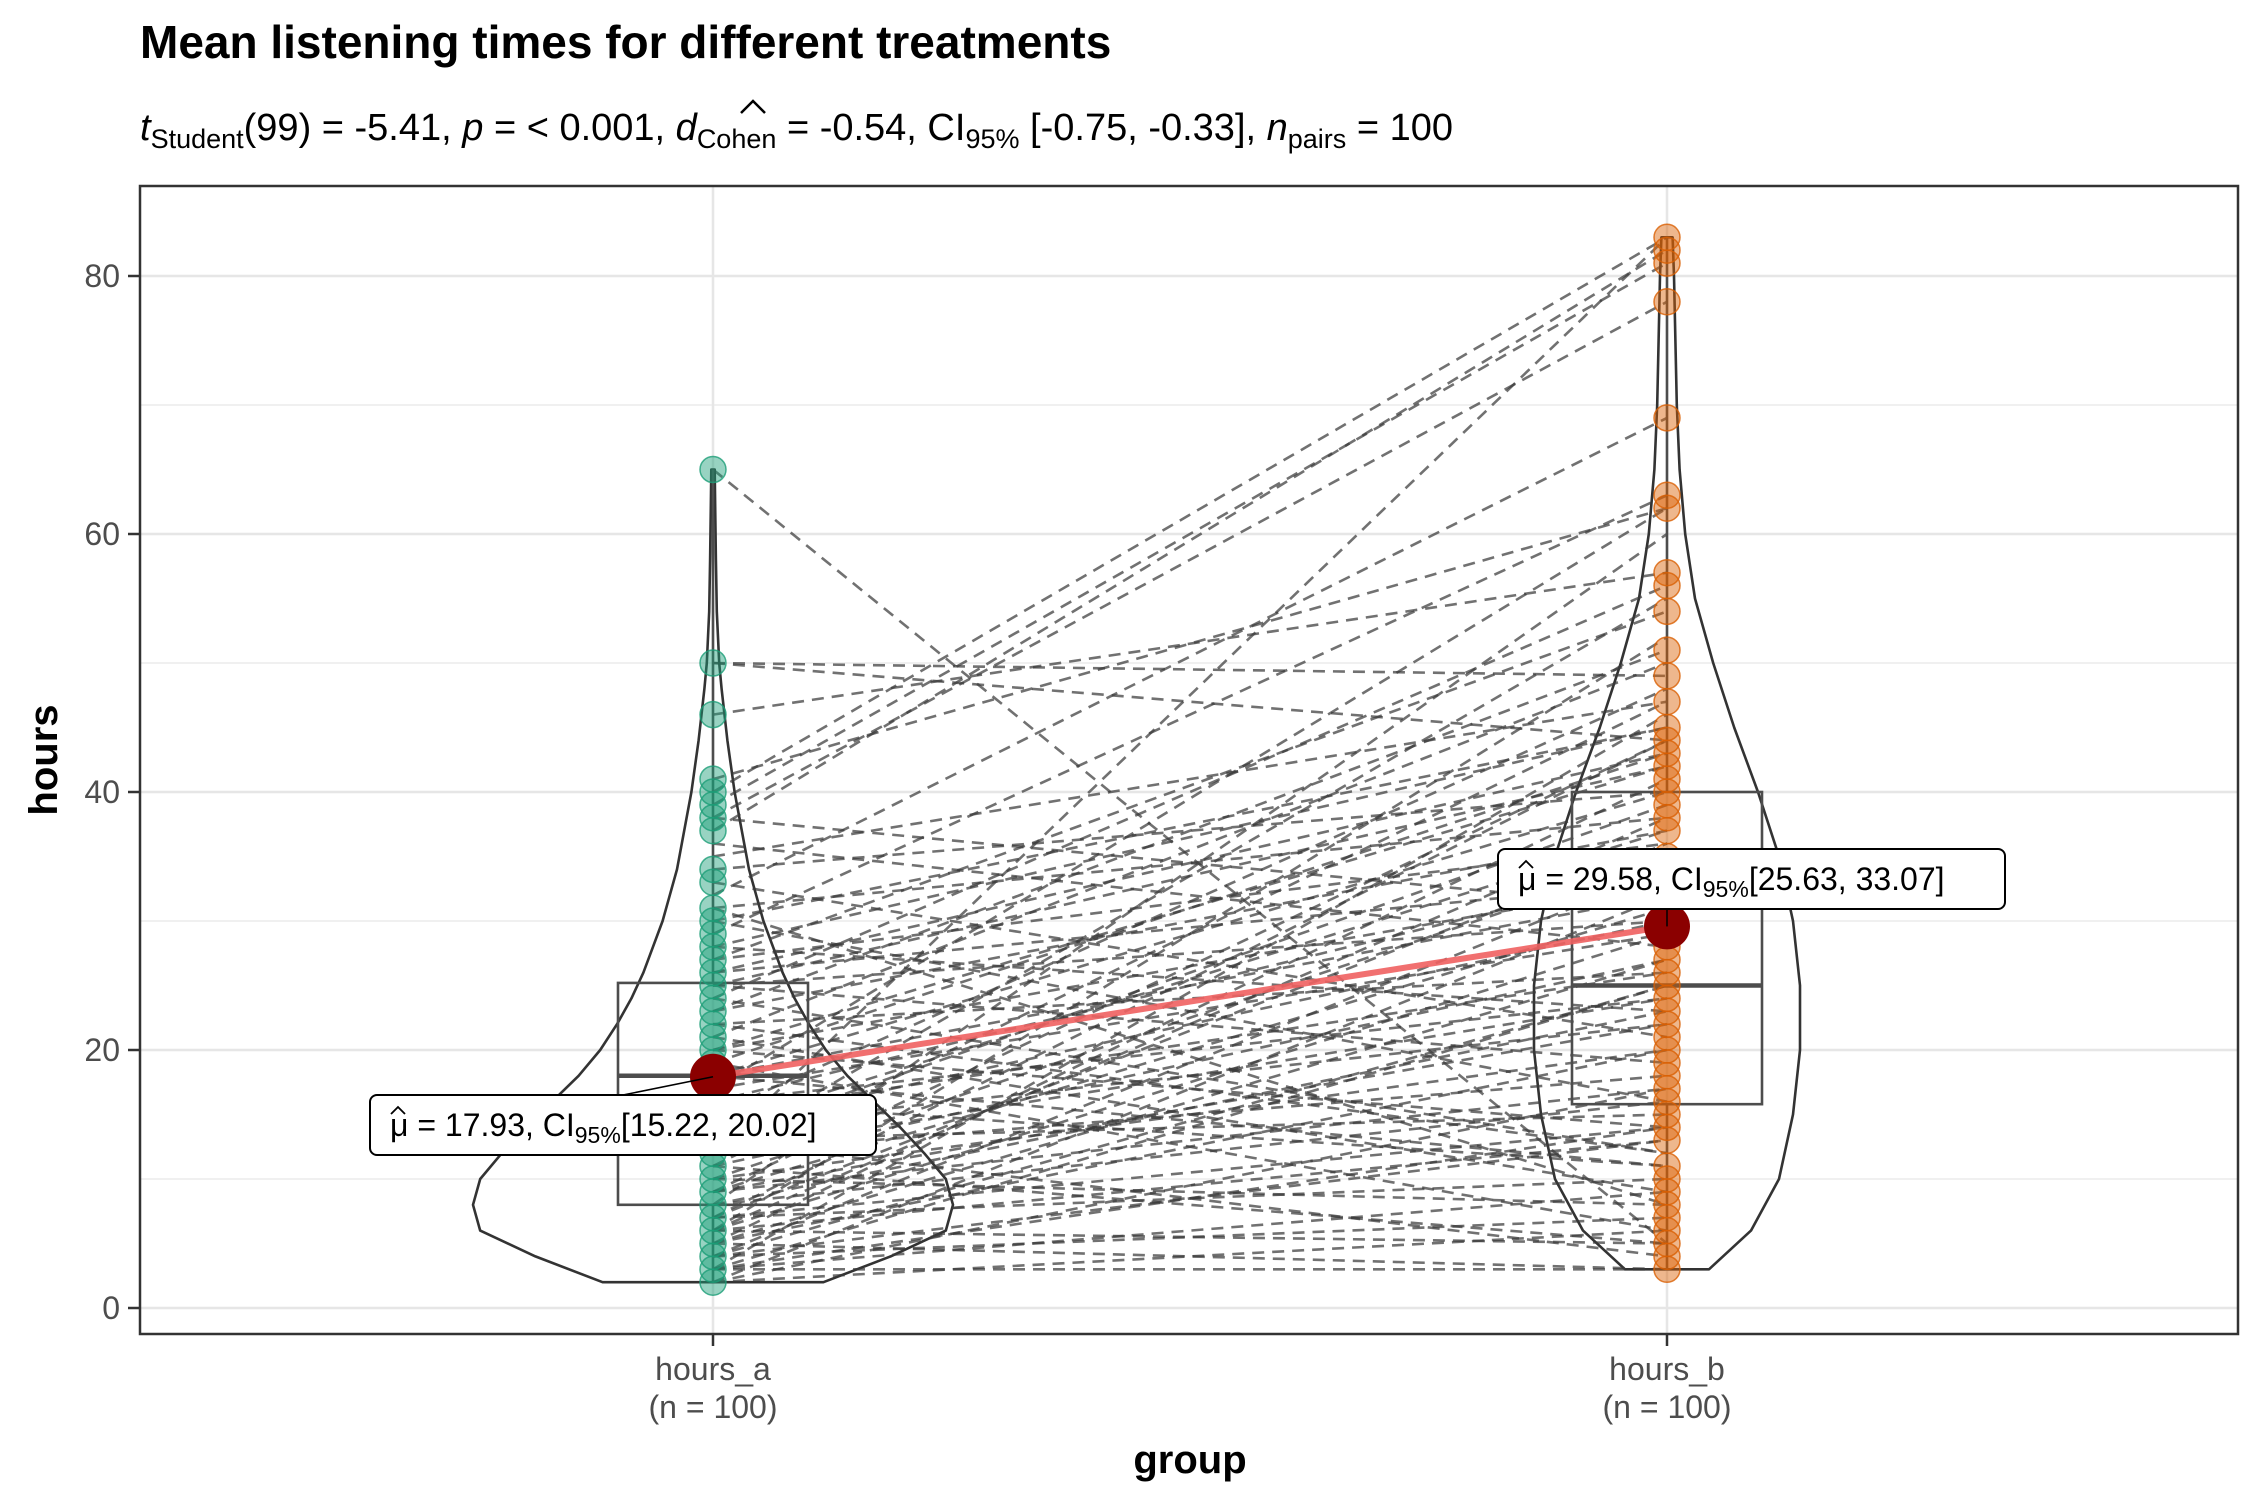 The width and height of the screenshot is (2250, 1500). I want to click on x-tick-label-hours_a: hours_a, so click(713, 1369).